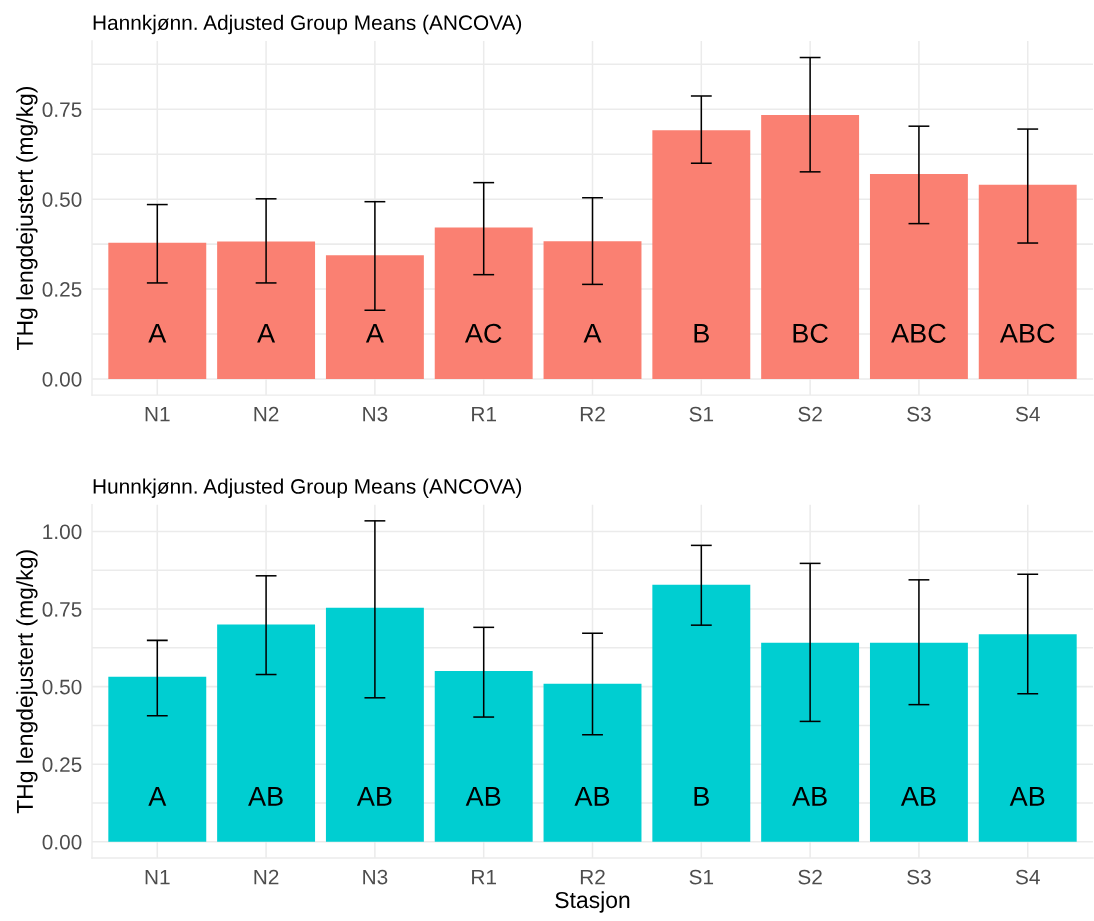  What do you see at coordinates (307, 24) in the screenshot?
I see `chart-title: Hannkjønn. Adjusted Group Means (ANCOVA)` at bounding box center [307, 24].